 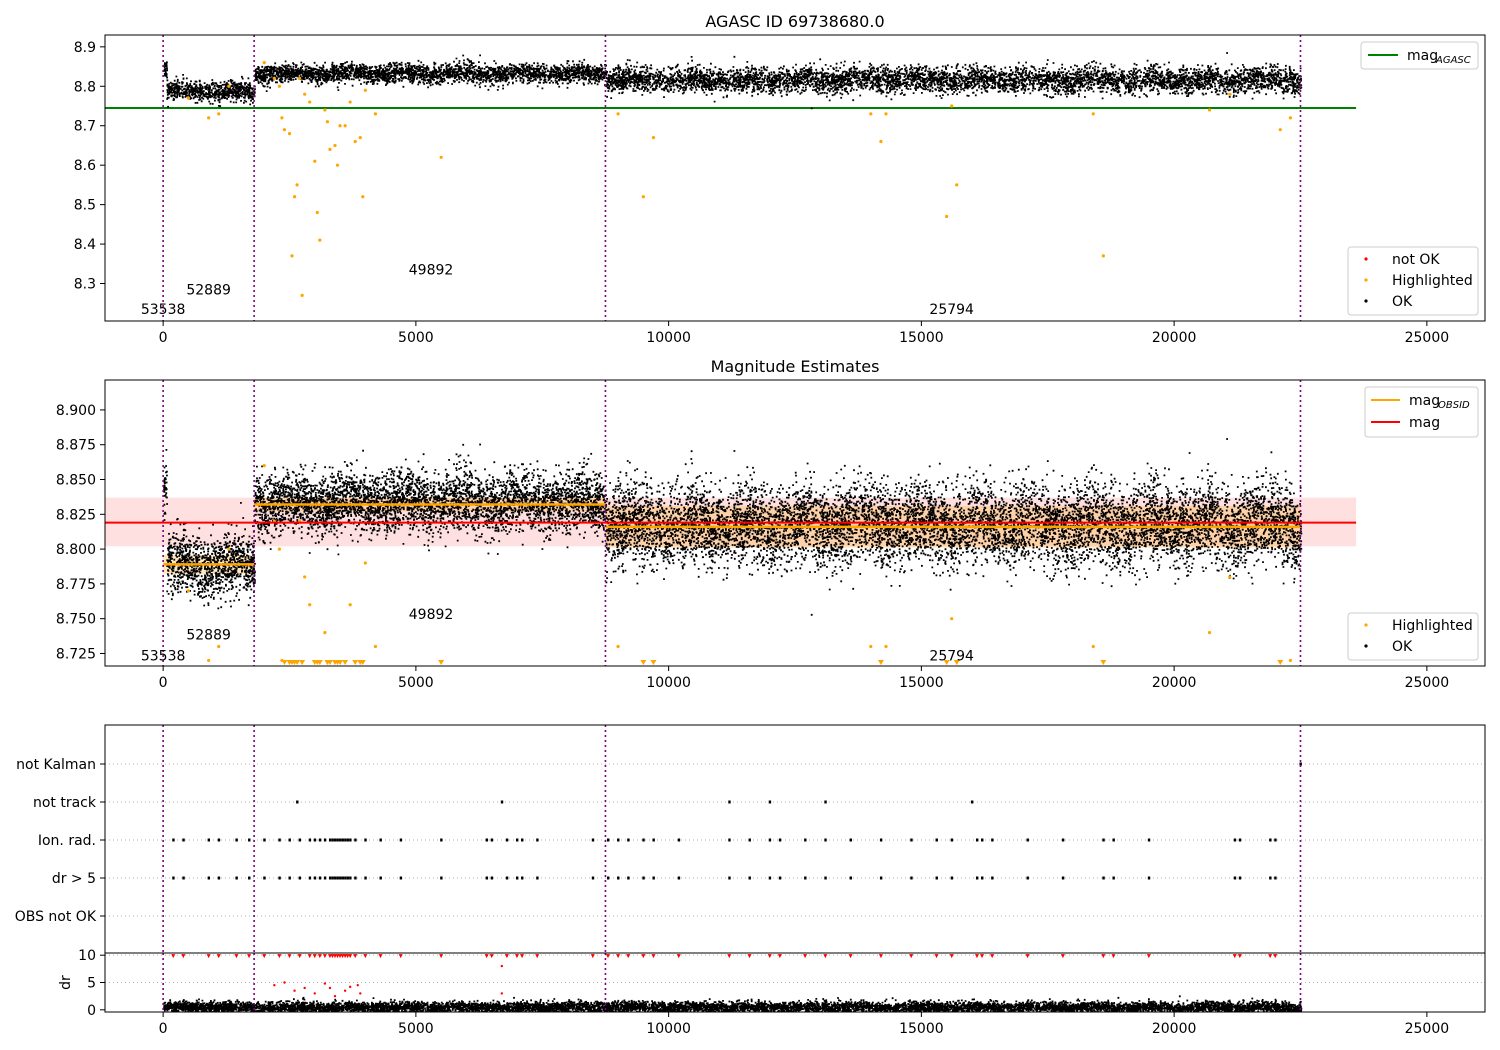 What do you see at coordinates (76, 515) in the screenshot?
I see `y-tick-label: 8.825` at bounding box center [76, 515].